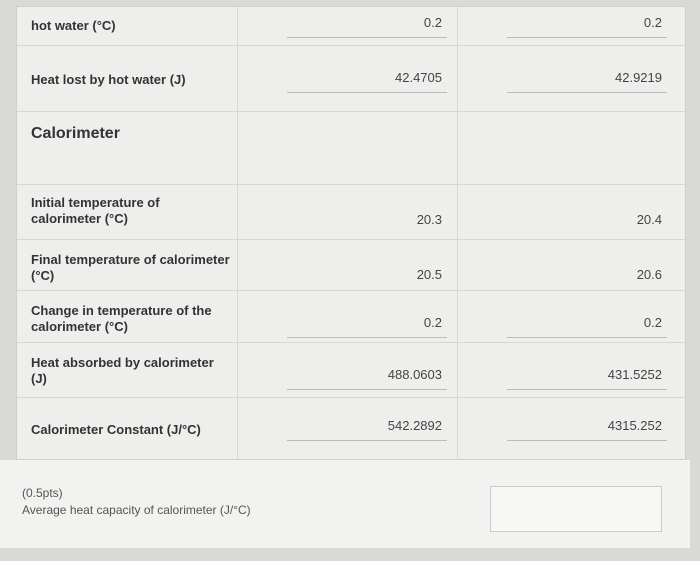 This screenshot has height=561, width=700. Describe the element at coordinates (649, 274) in the screenshot. I see `value: 20.6` at that location.